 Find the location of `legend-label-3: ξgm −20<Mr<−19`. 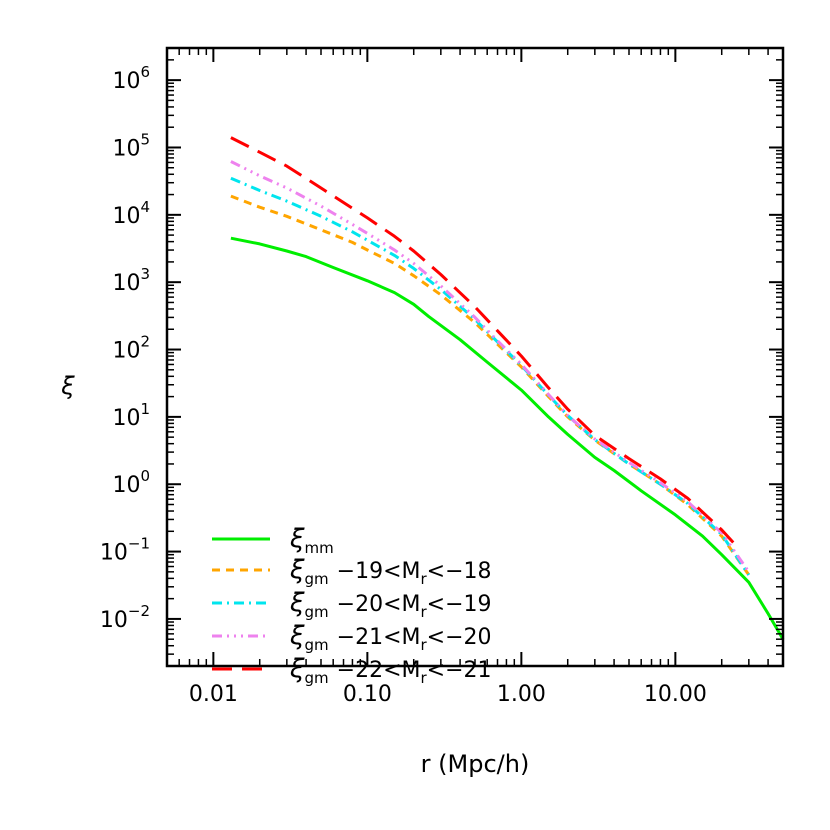

legend-label-3: ξgm −20<Mr<−19 is located at coordinates (390, 604).